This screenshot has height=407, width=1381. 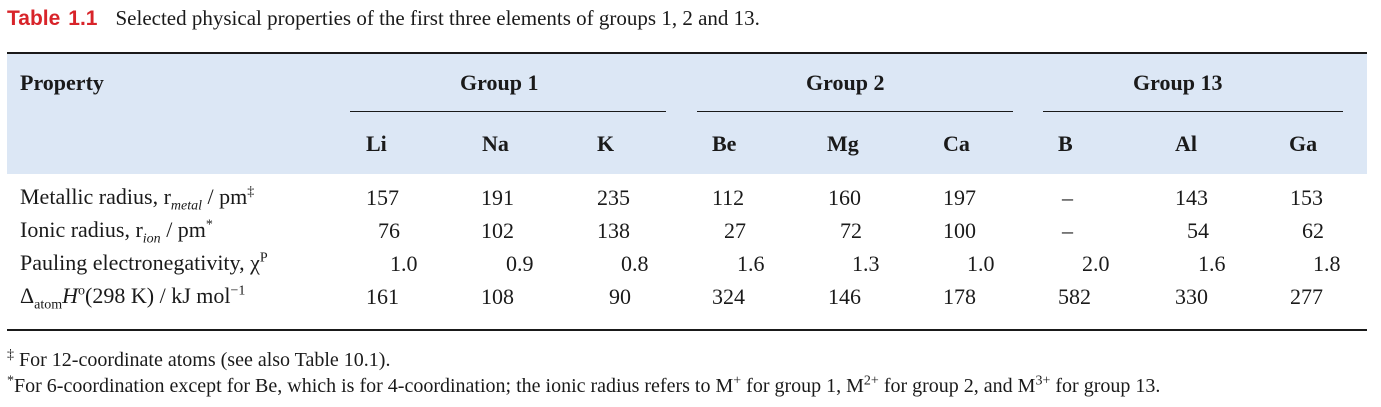 What do you see at coordinates (1065, 143) in the screenshot?
I see `element-b: B` at bounding box center [1065, 143].